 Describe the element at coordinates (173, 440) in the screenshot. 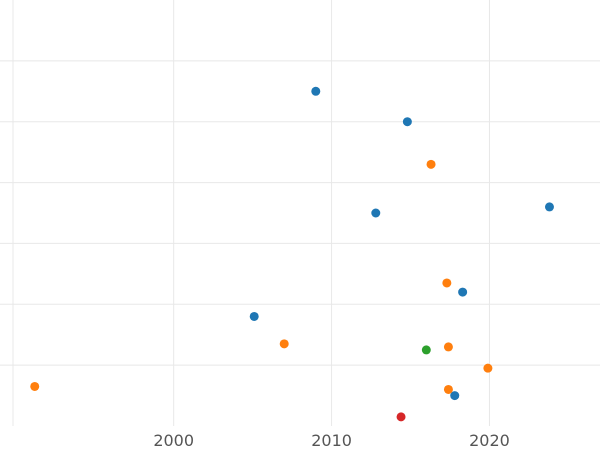

I see `x-tick-label: 2000` at that location.